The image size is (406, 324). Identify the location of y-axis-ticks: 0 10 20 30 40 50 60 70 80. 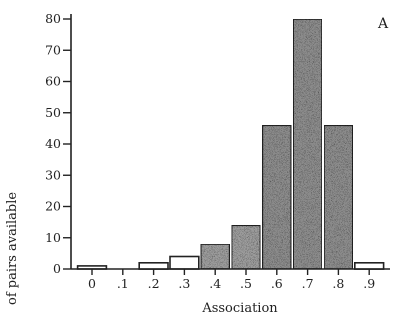
(58, 143).